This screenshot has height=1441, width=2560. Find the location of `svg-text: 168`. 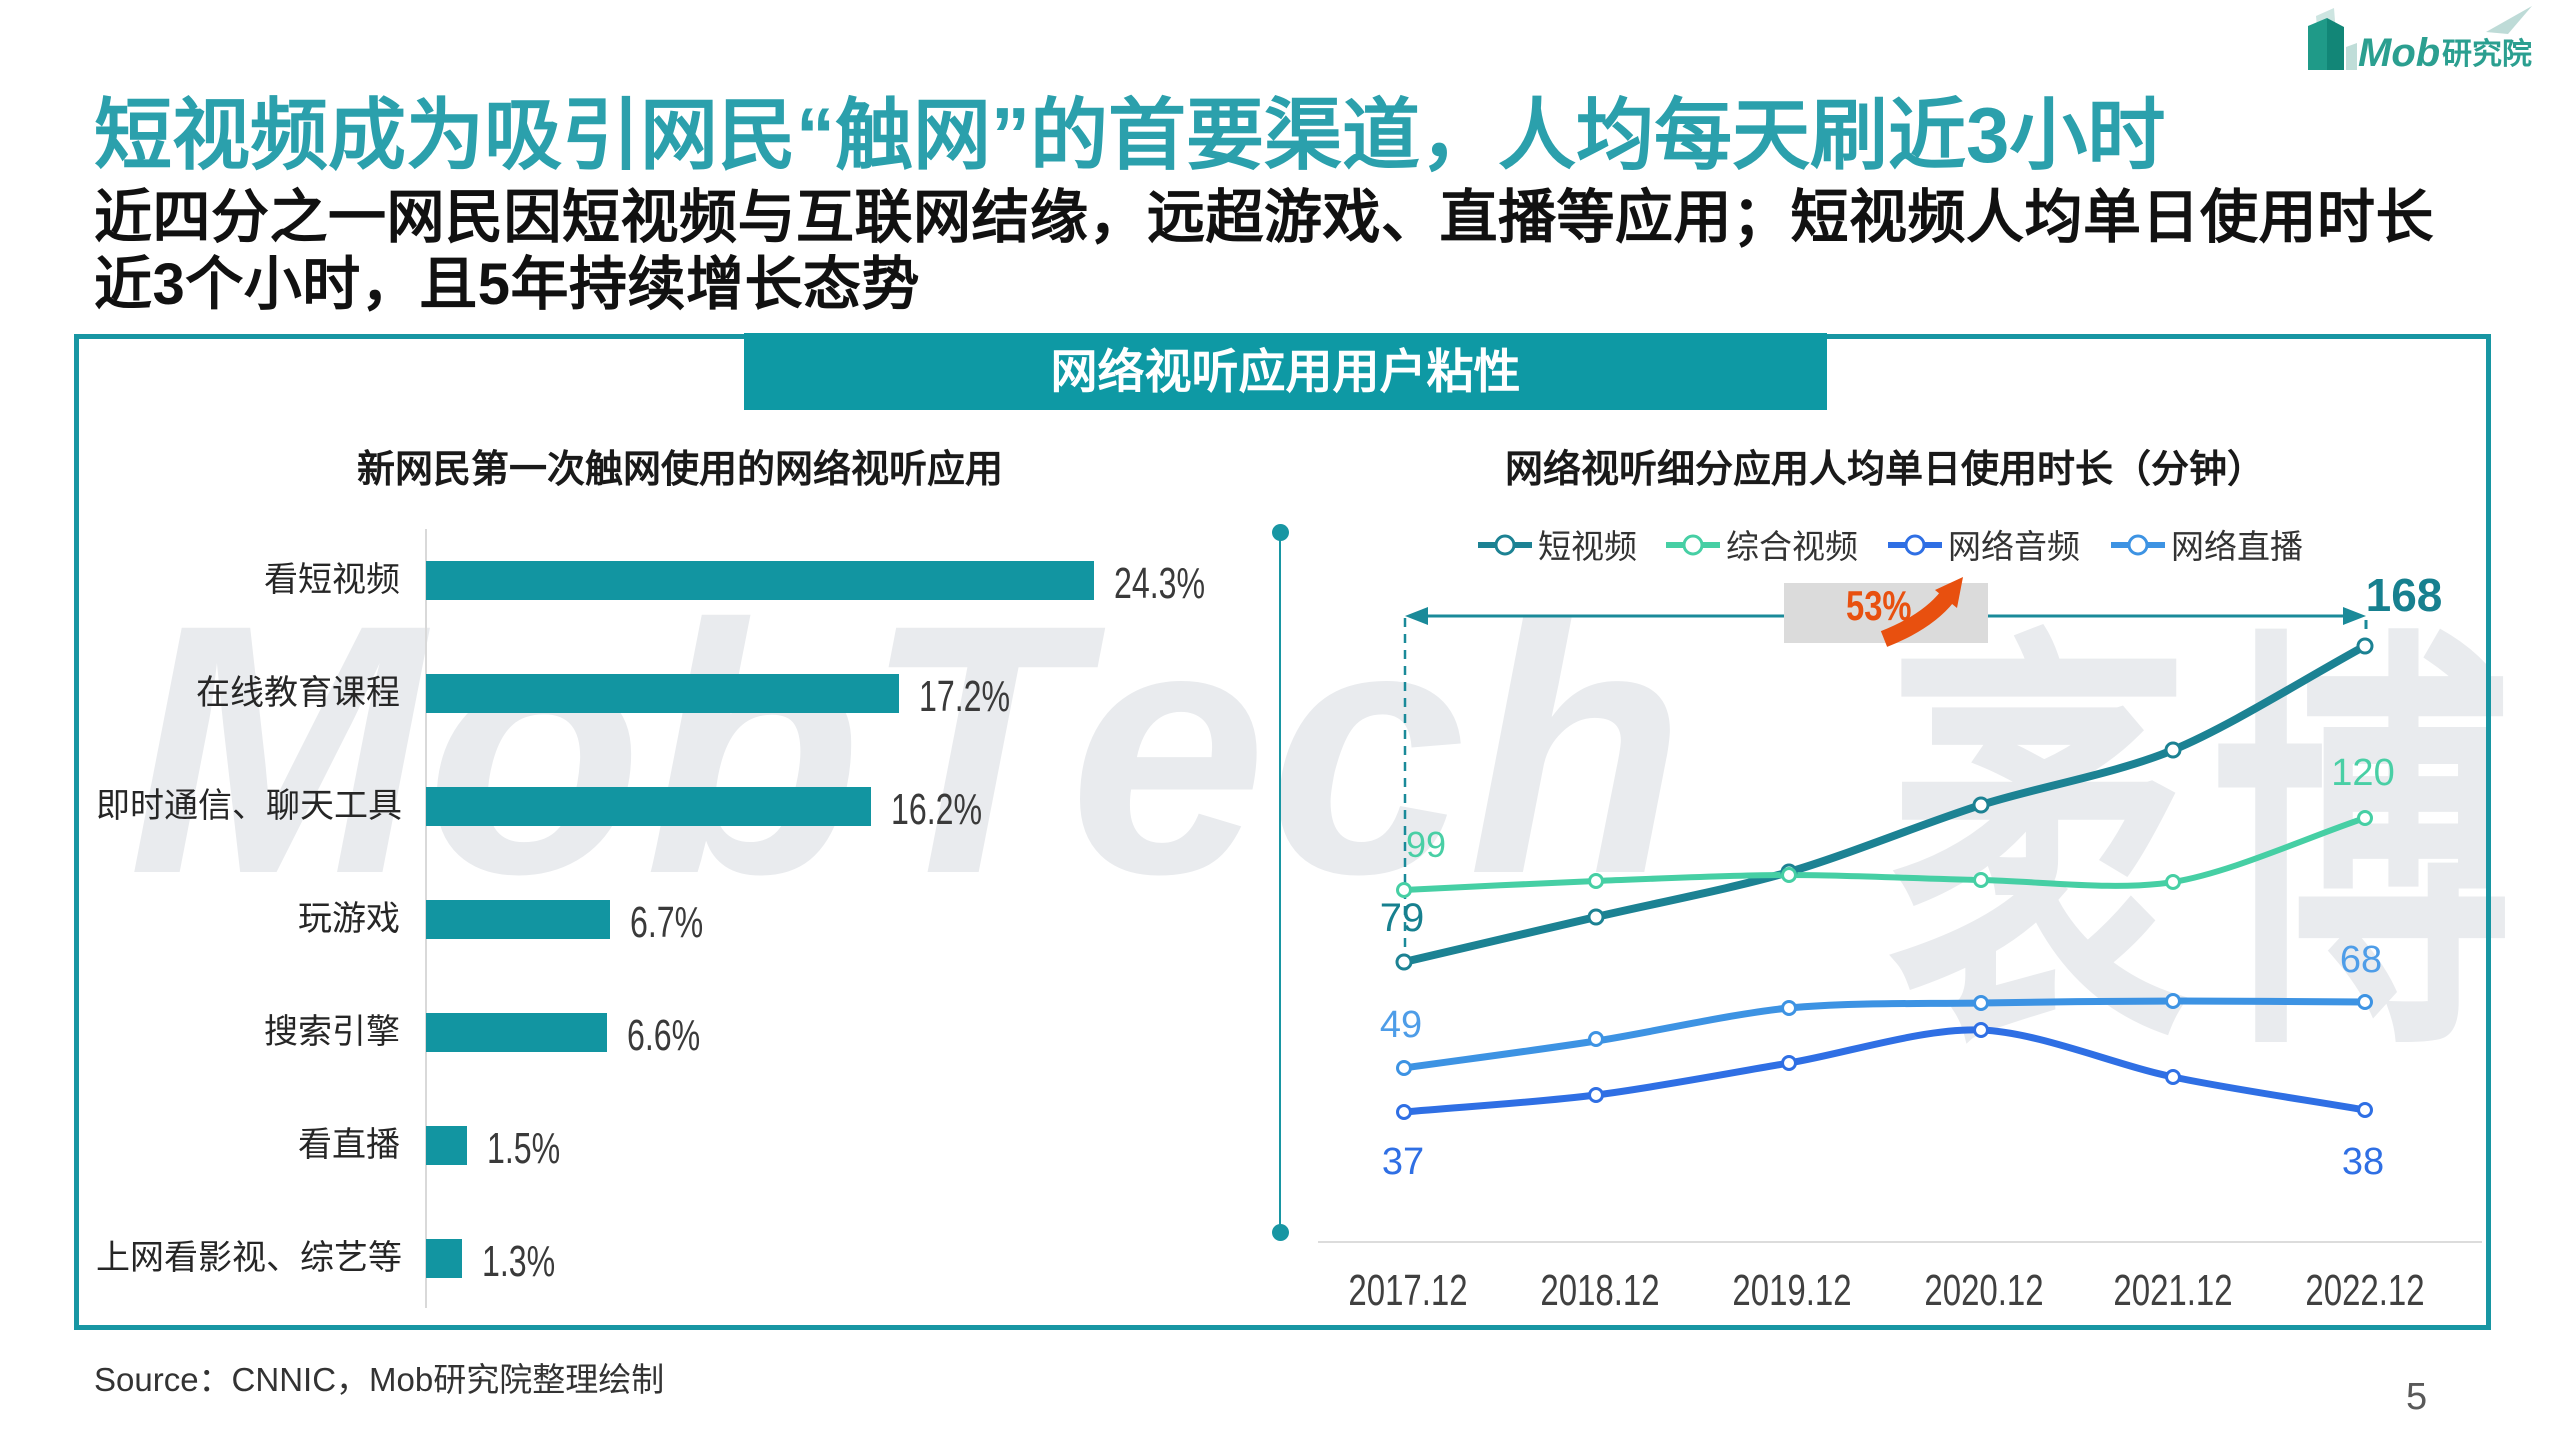

svg-text: 168 is located at coordinates (2404, 595).